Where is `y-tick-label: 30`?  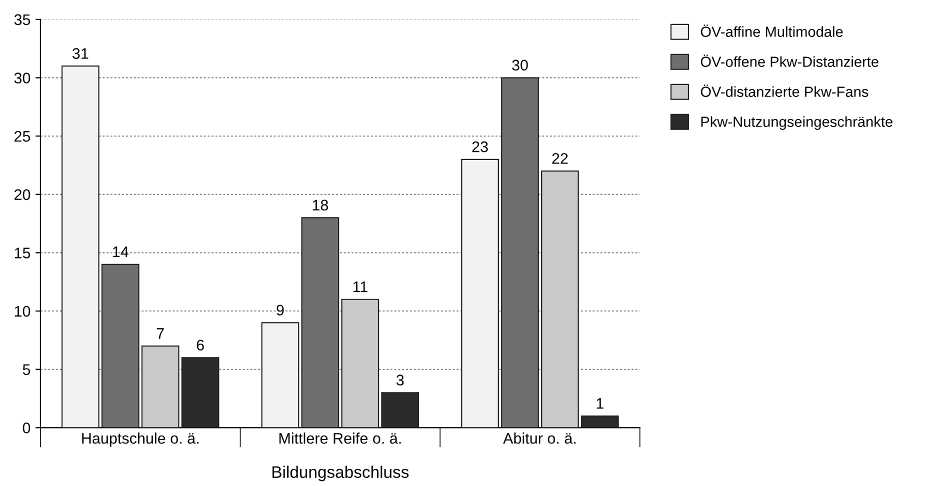 y-tick-label: 30 is located at coordinates (22, 78).